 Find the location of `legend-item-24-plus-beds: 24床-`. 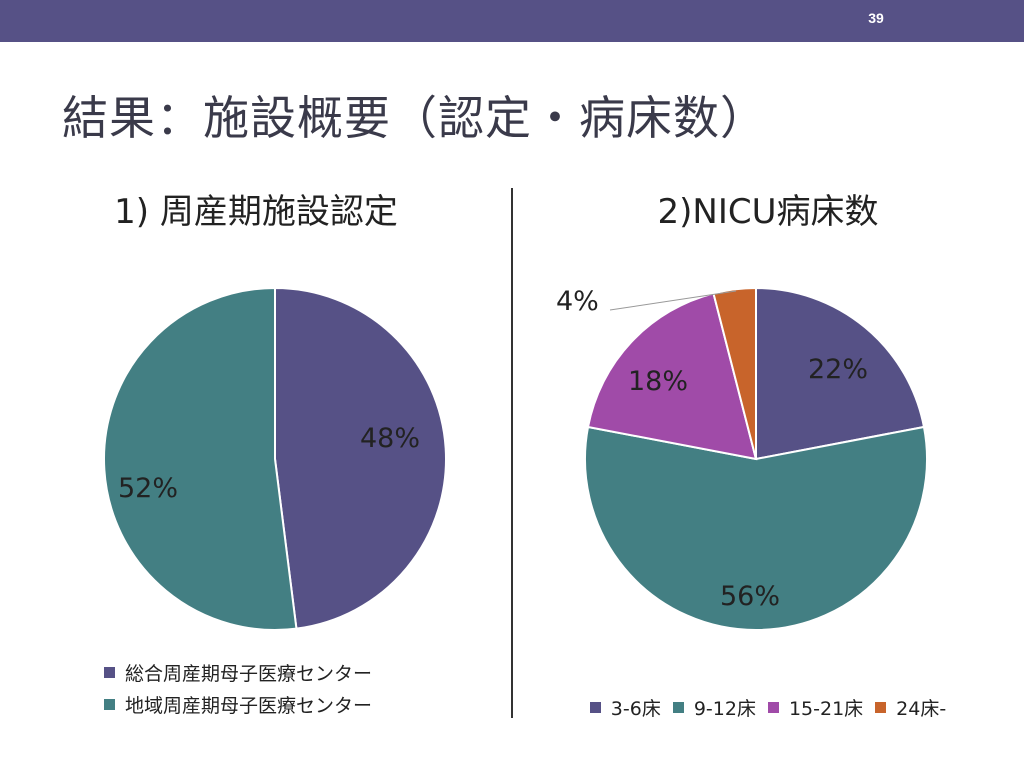

legend-item-24-plus-beds: 24床- is located at coordinates (910, 707).